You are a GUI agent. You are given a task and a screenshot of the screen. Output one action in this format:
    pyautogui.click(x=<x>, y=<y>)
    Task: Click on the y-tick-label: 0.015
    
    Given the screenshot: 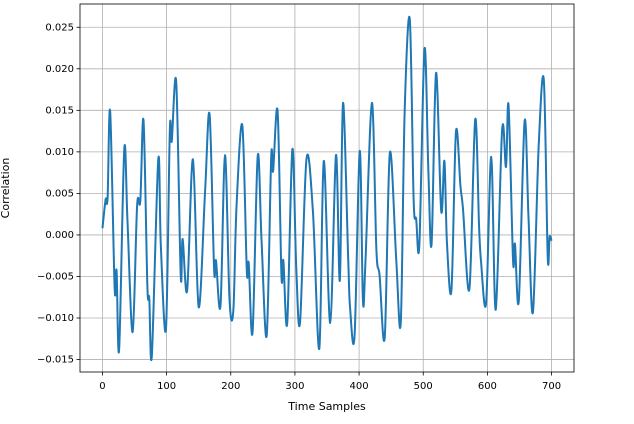 What is the action you would take?
    pyautogui.click(x=59, y=110)
    